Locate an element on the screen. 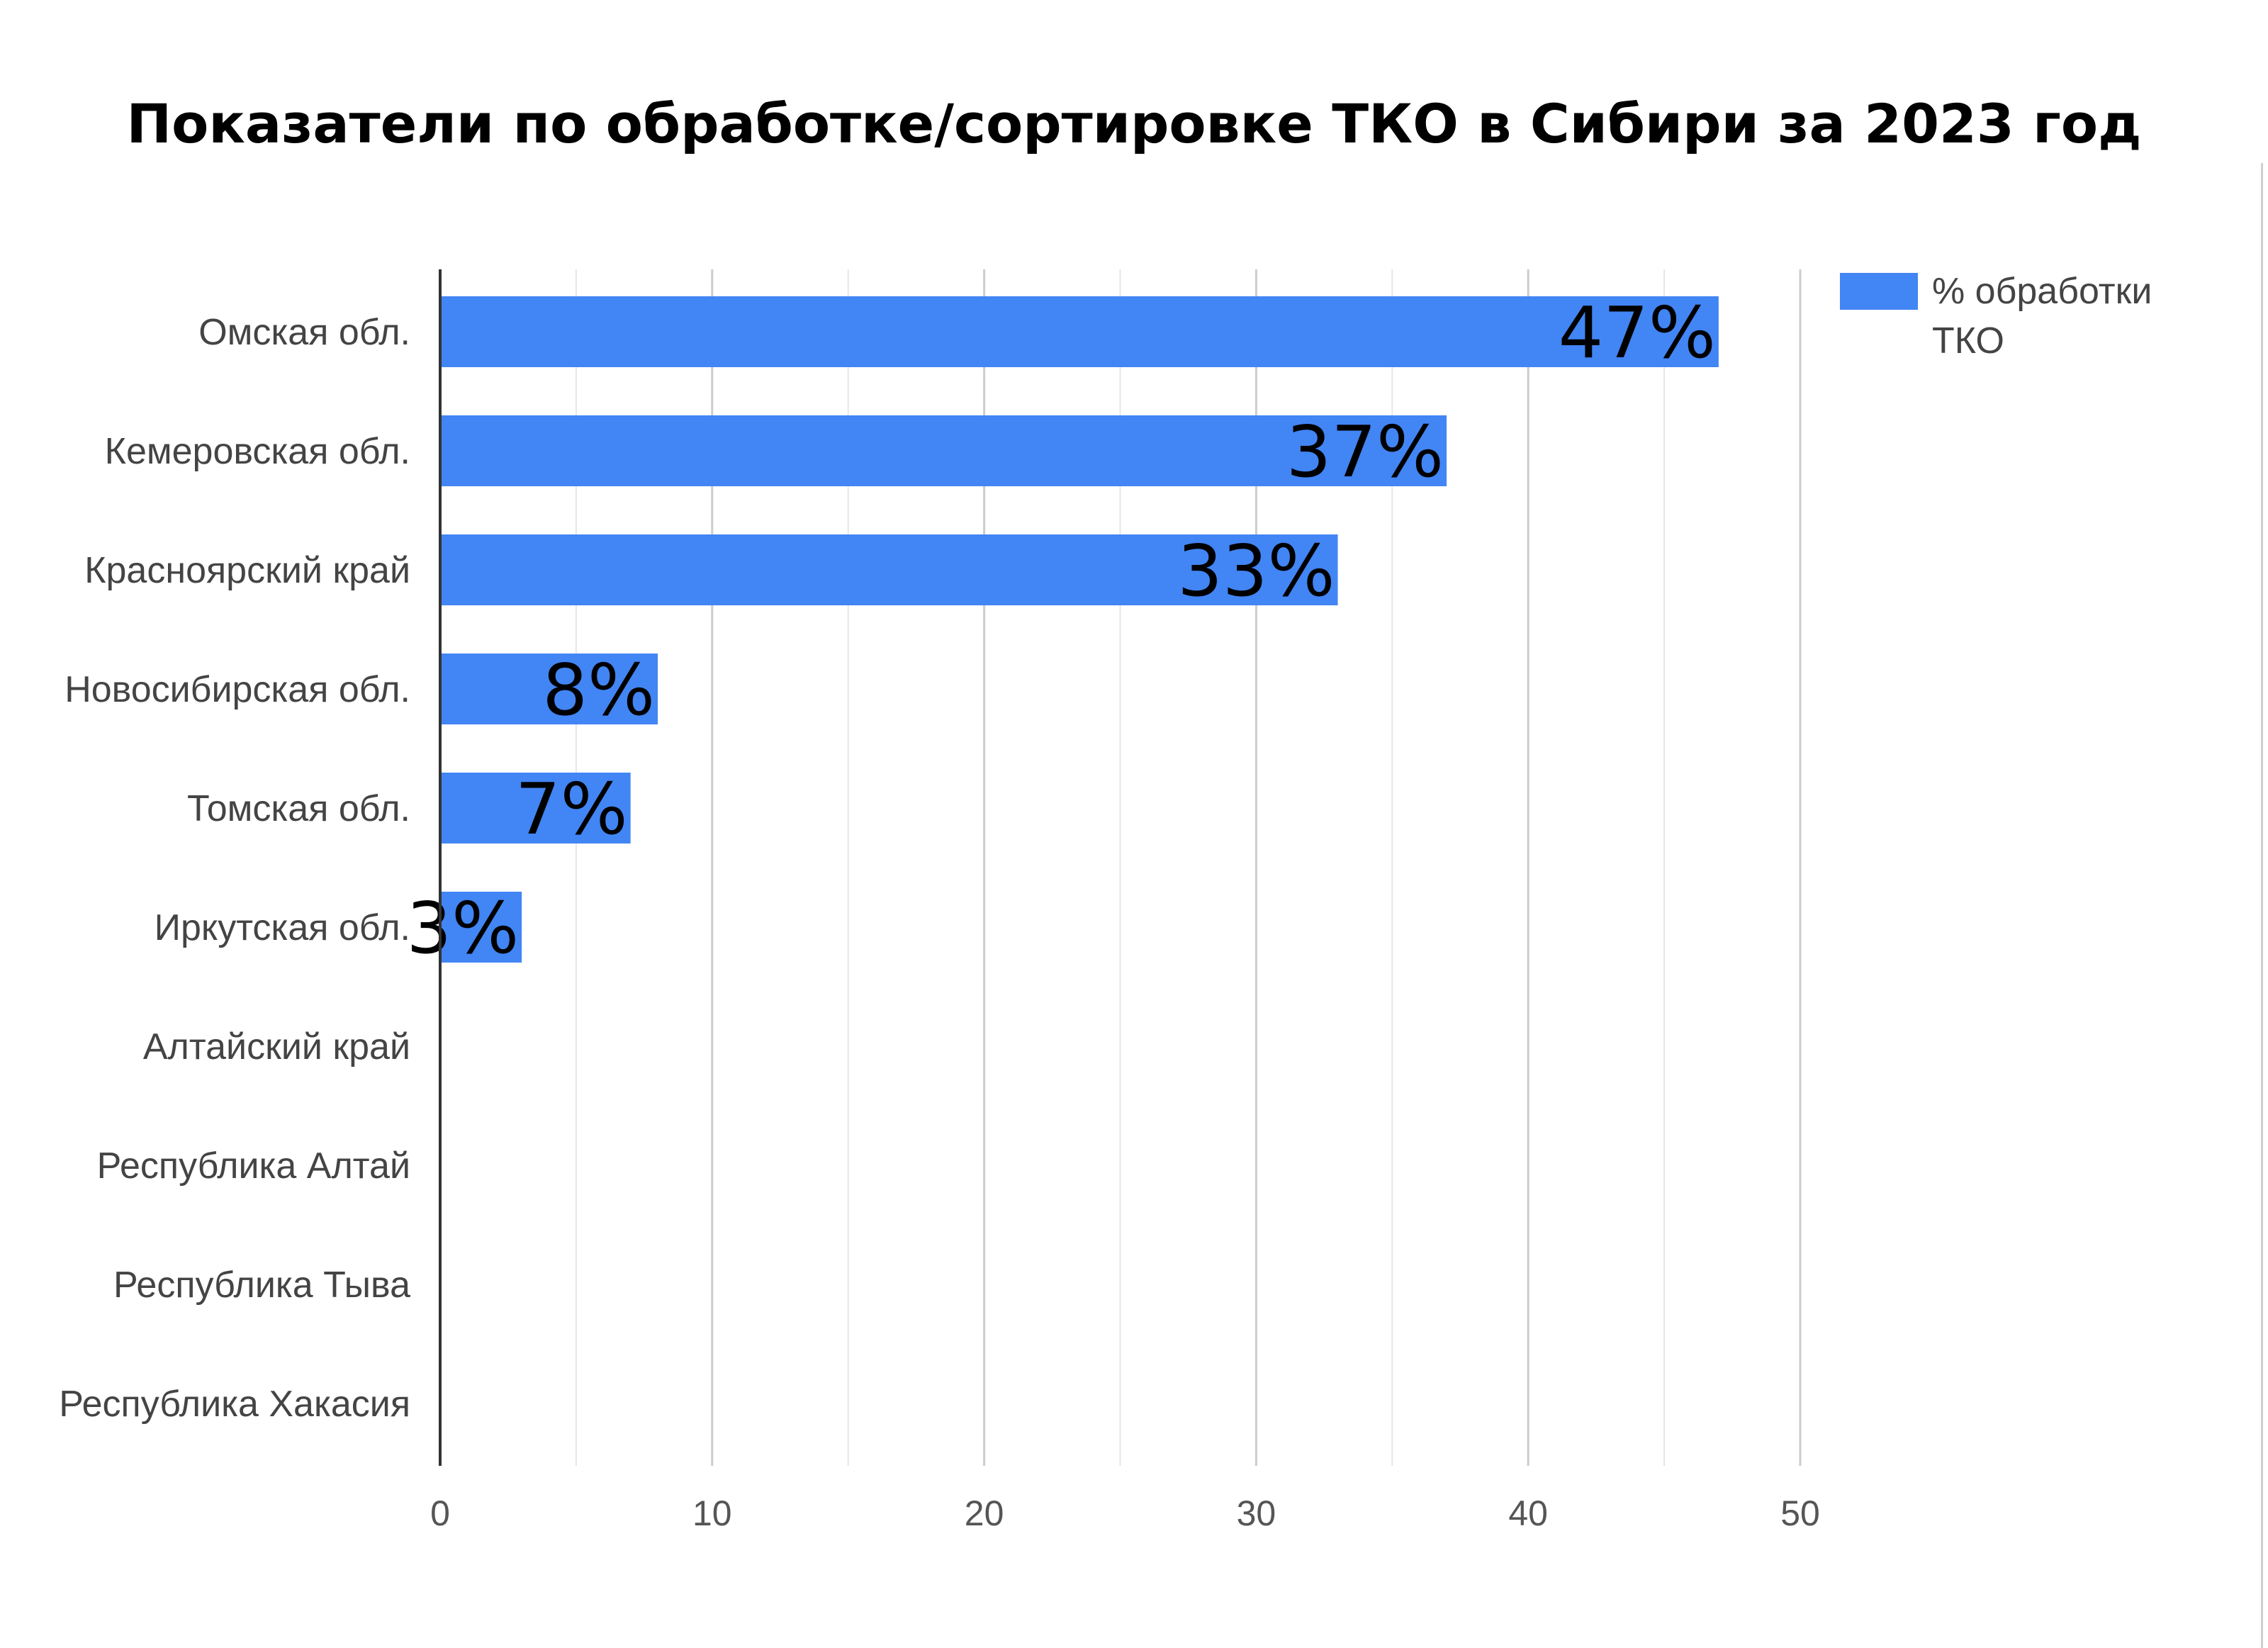  legend-label: ТКО is located at coordinates (1968, 340).